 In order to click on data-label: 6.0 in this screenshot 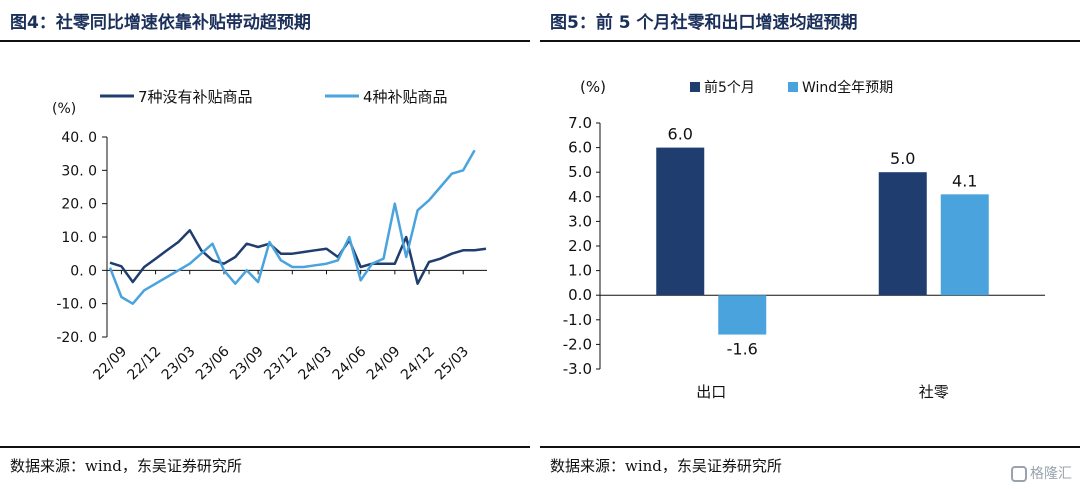, I will do `click(680, 134)`.